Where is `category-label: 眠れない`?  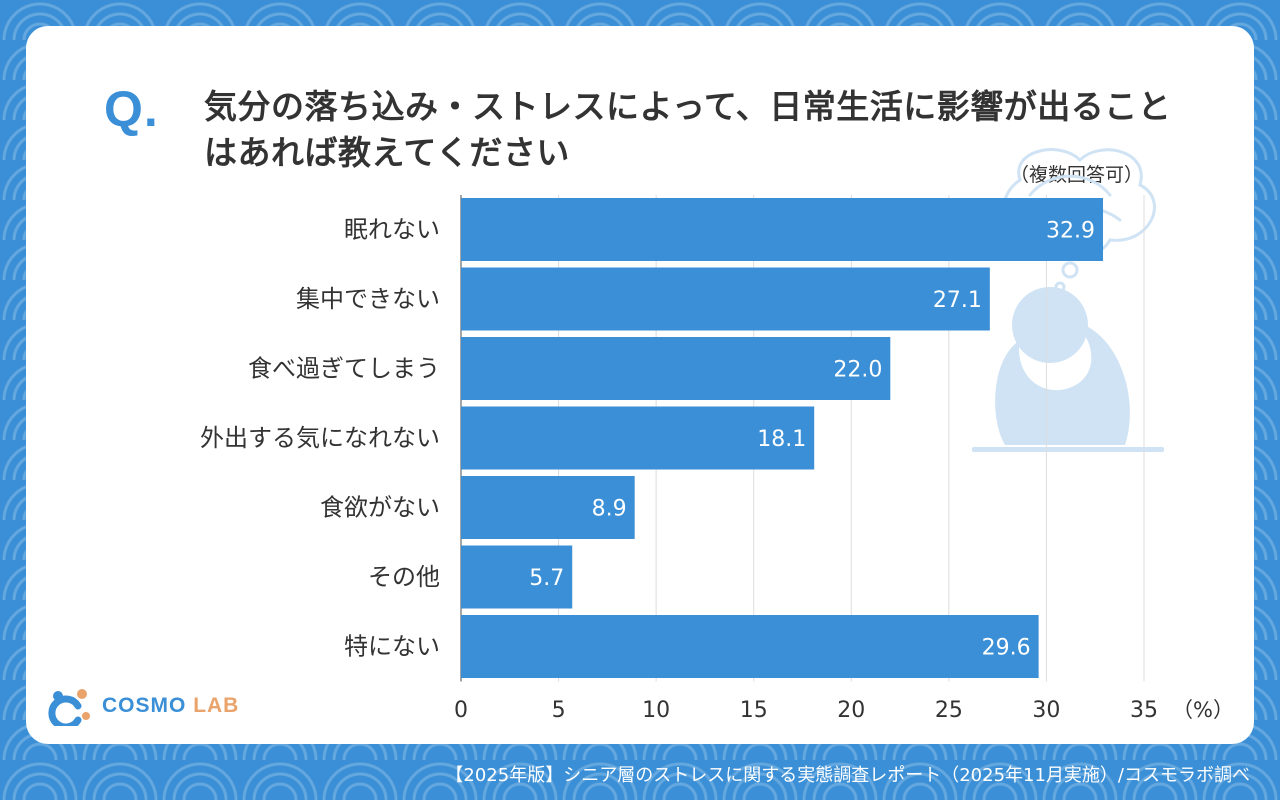
category-label: 眠れない is located at coordinates (392, 230).